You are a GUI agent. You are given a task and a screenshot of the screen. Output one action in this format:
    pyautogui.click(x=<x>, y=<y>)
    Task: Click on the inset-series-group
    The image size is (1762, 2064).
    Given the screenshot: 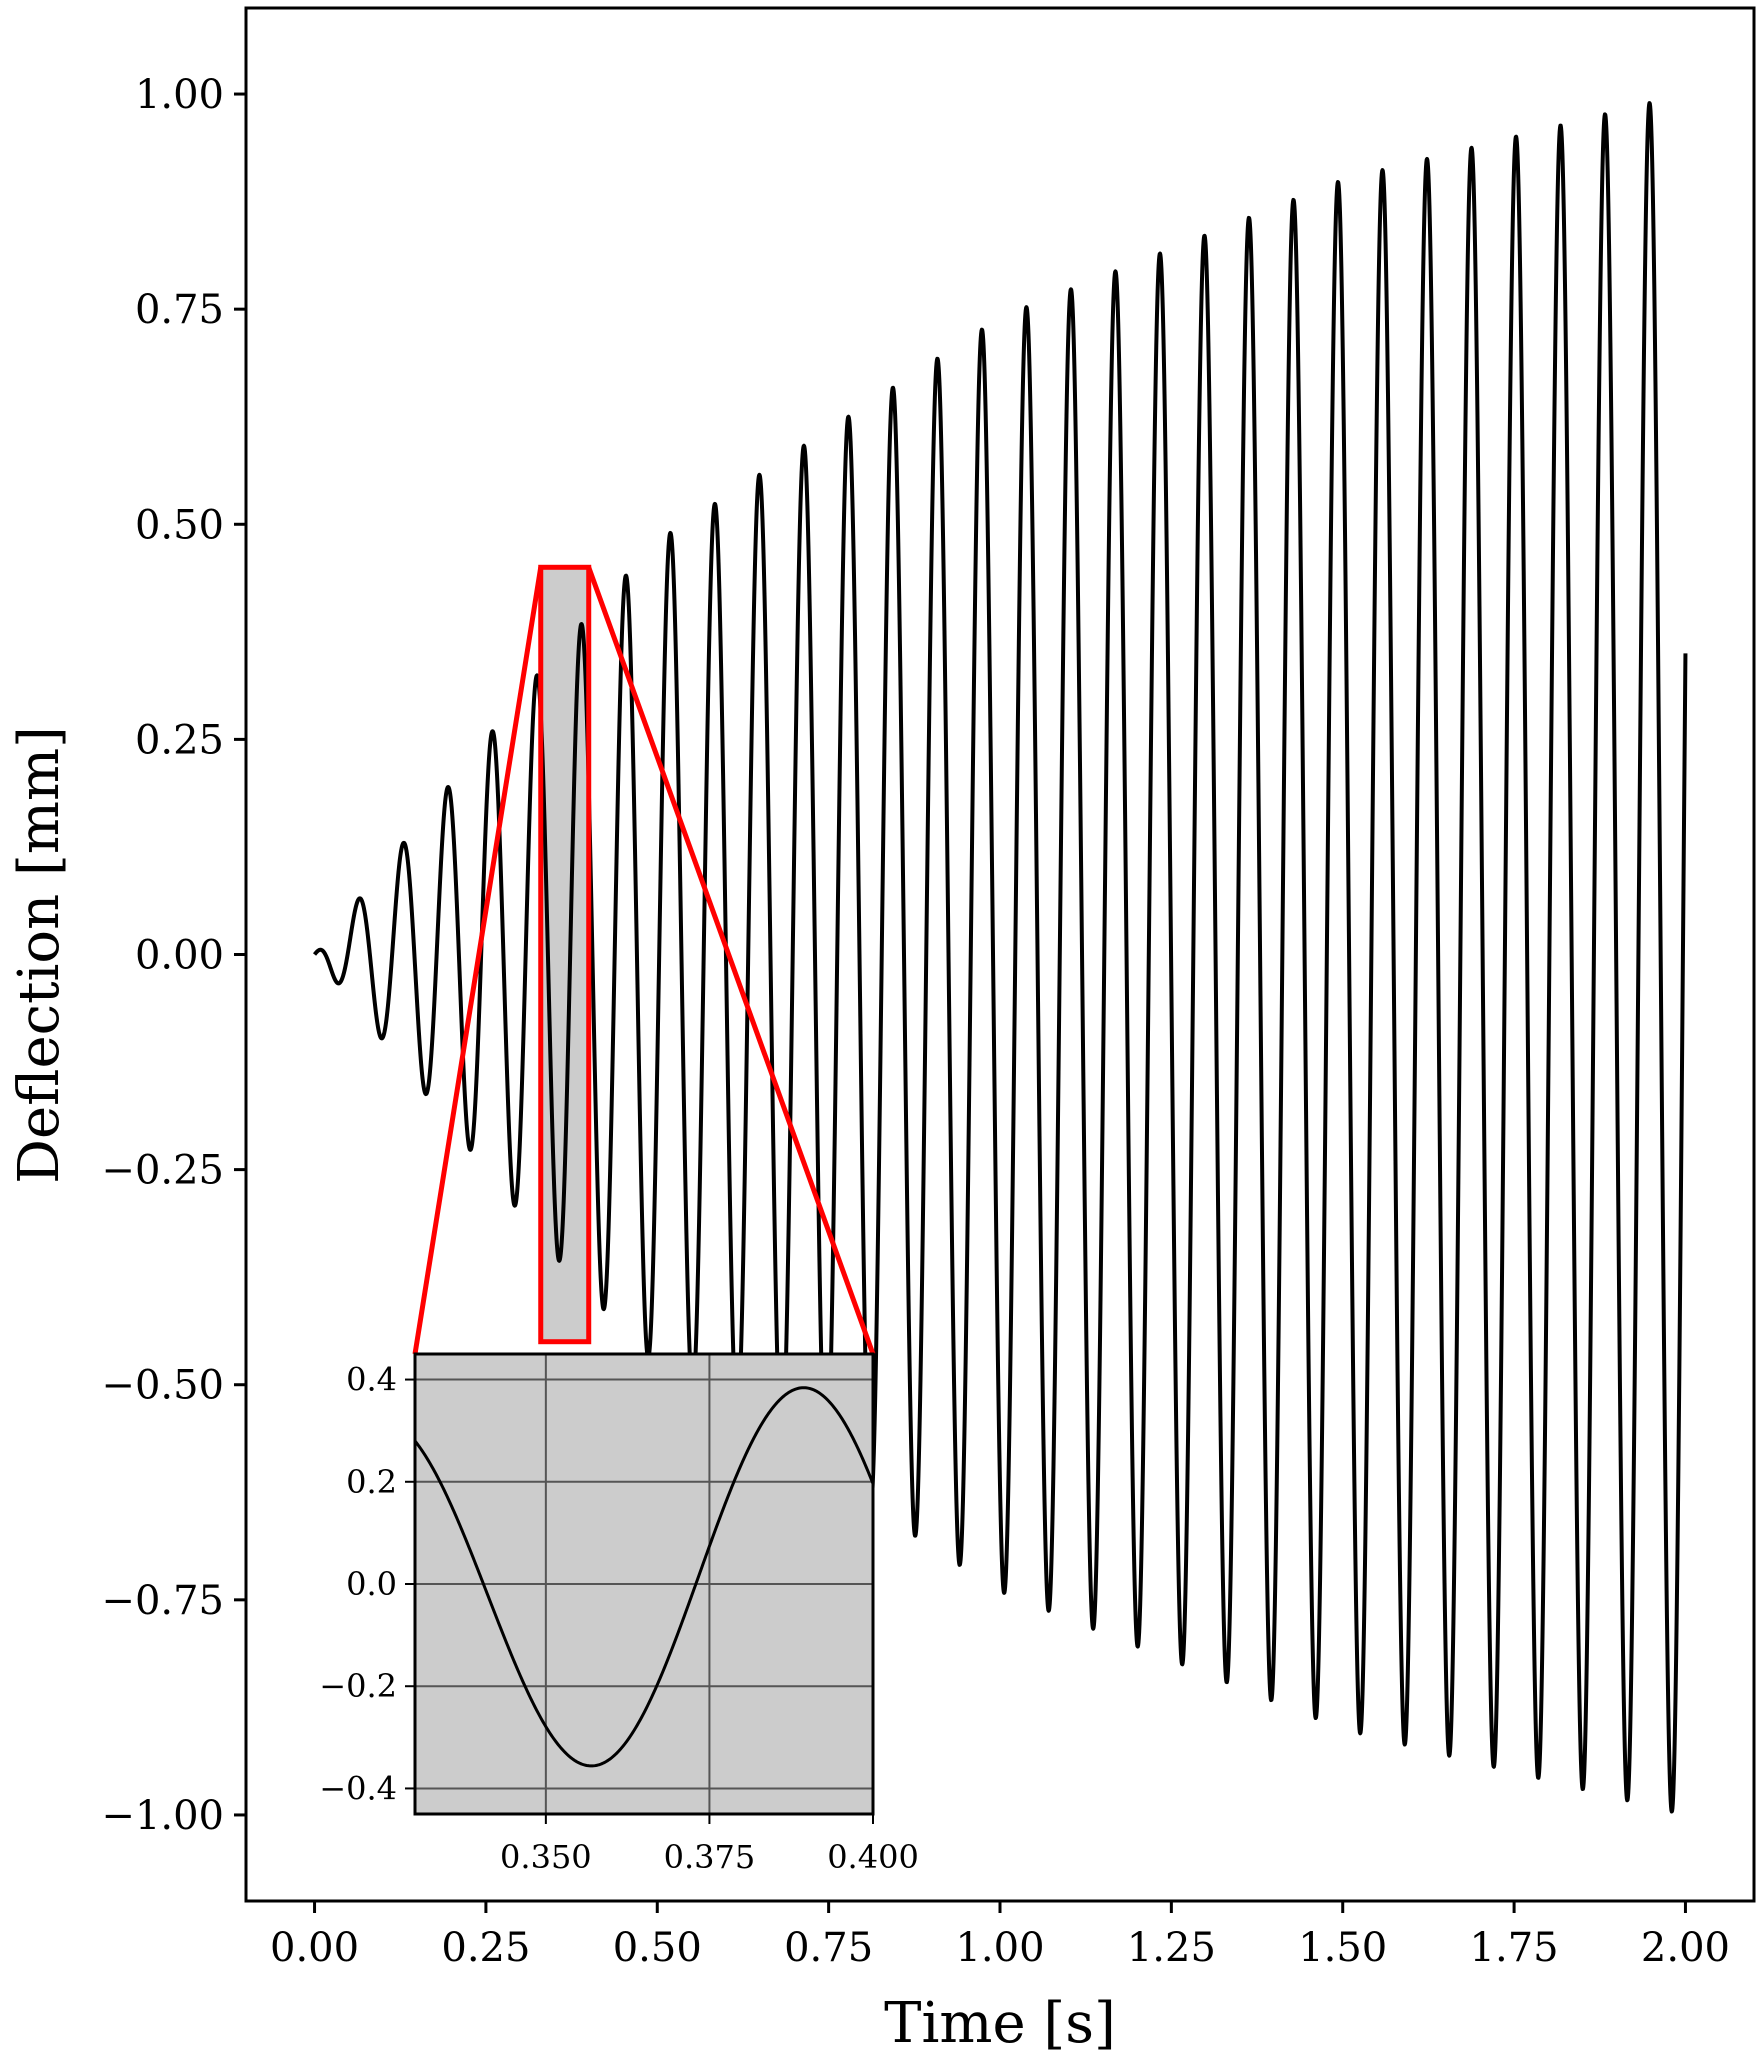 What is the action you would take?
    pyautogui.click(x=644, y=1577)
    